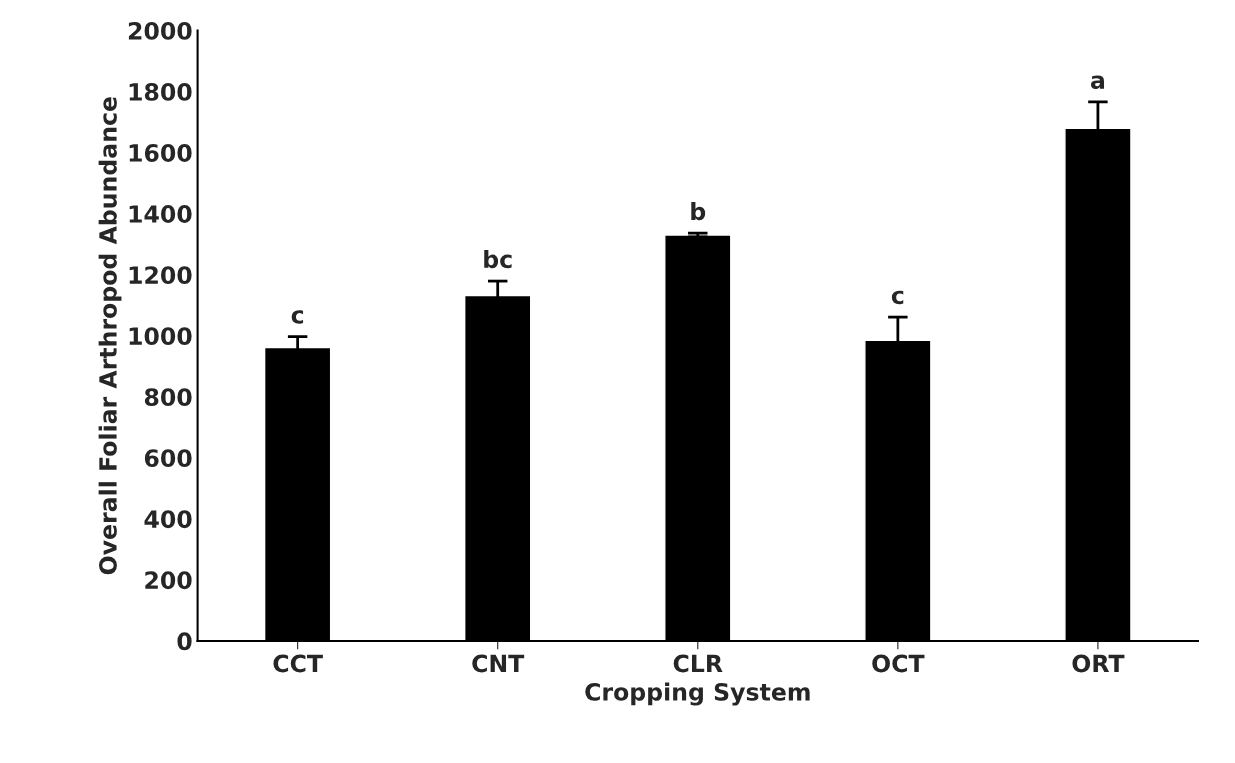  Describe the element at coordinates (698, 211) in the screenshot. I see `annotation: b` at that location.